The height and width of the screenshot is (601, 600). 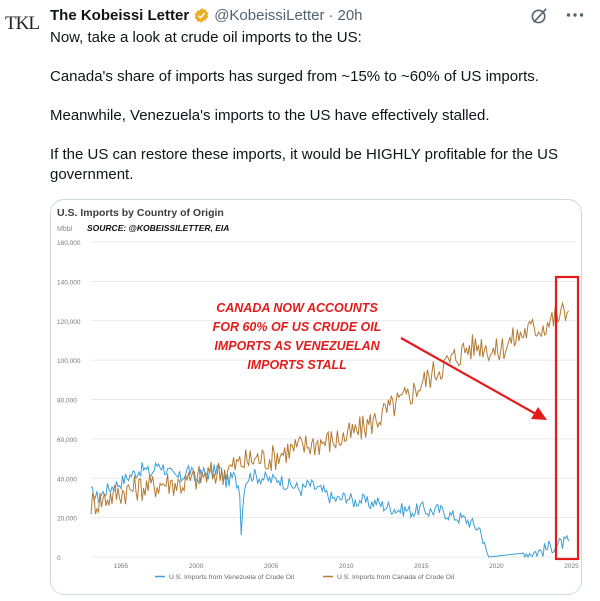 I want to click on chart-unit: Mbbl, so click(x=65, y=229).